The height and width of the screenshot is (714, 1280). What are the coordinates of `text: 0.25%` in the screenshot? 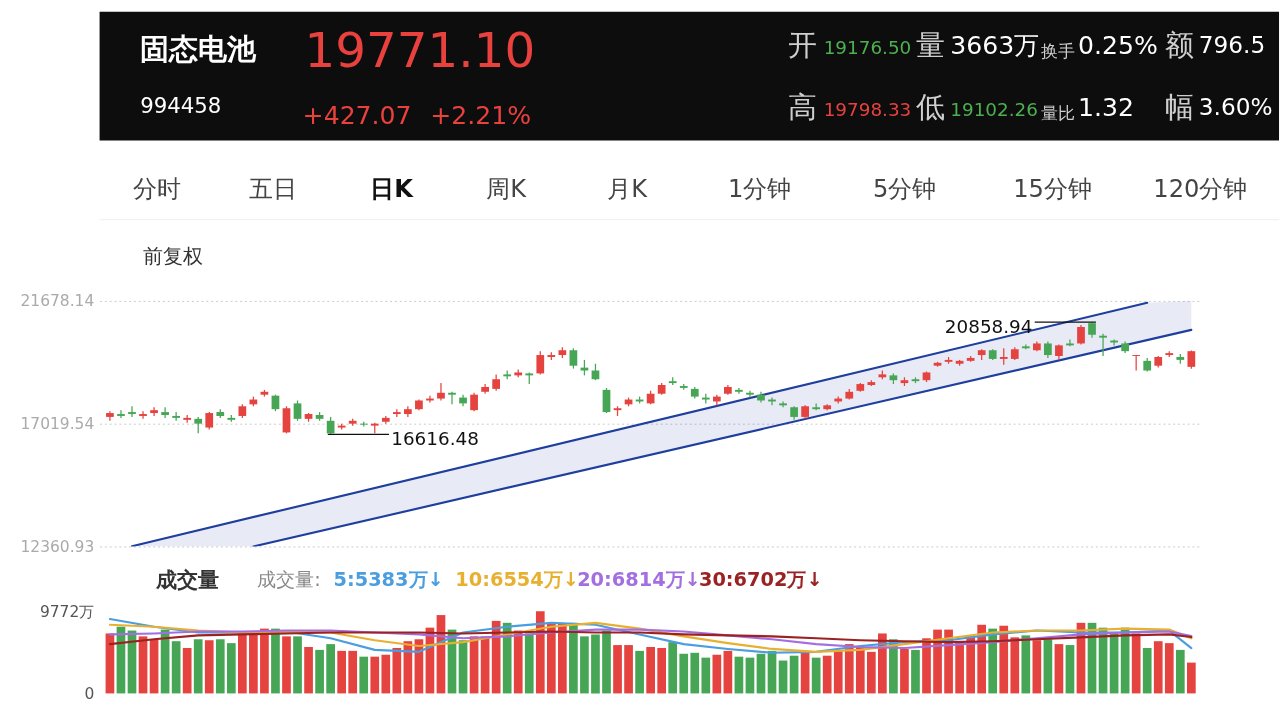 It's located at (1117, 46).